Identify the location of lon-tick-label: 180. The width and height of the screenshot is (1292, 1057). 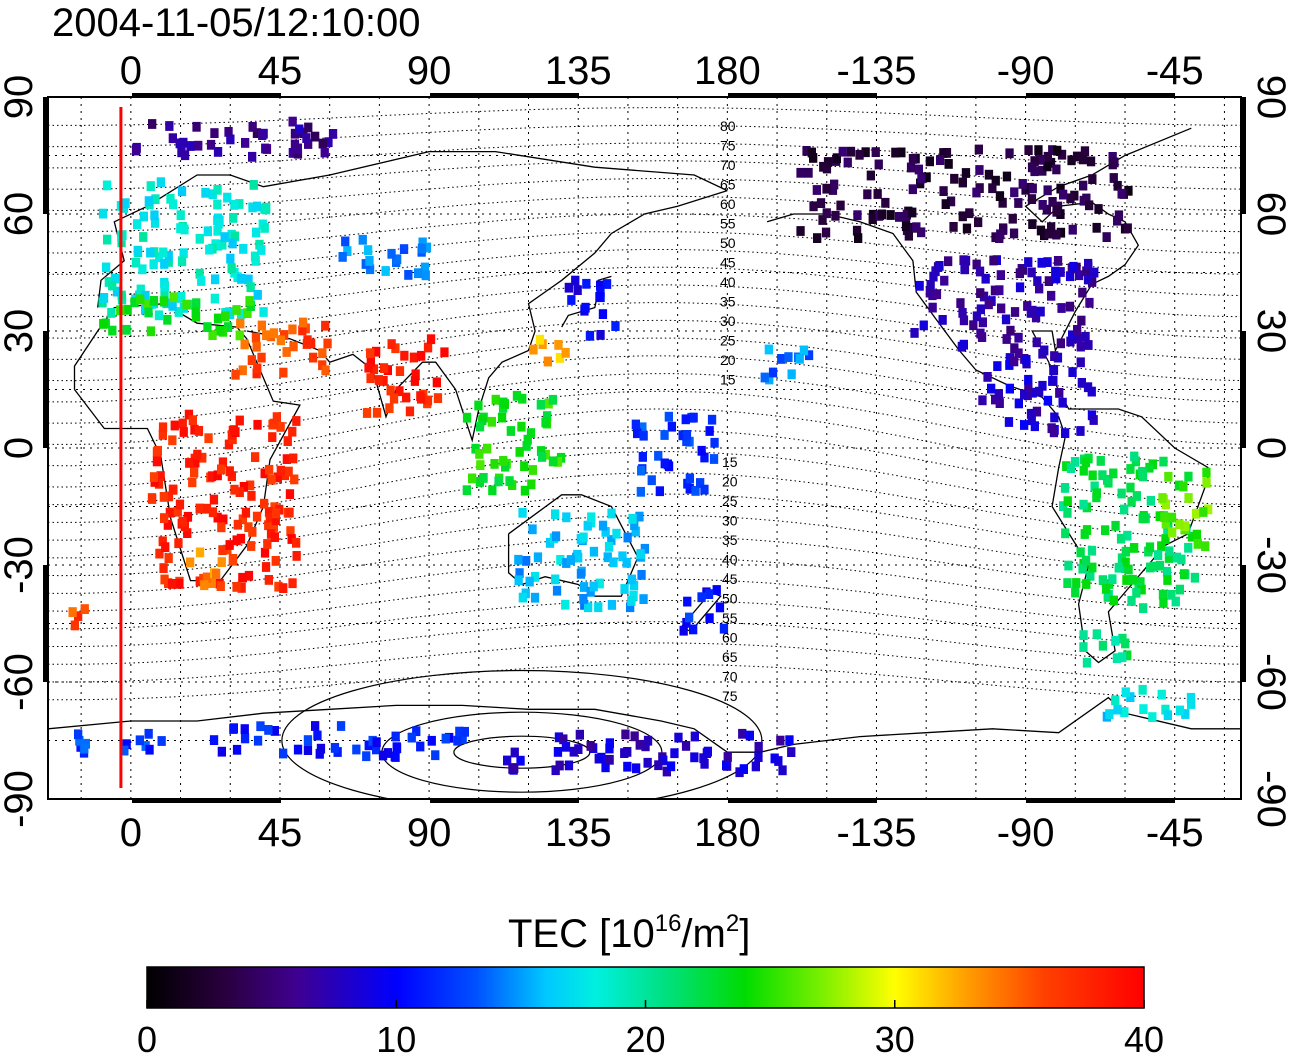
(727, 833).